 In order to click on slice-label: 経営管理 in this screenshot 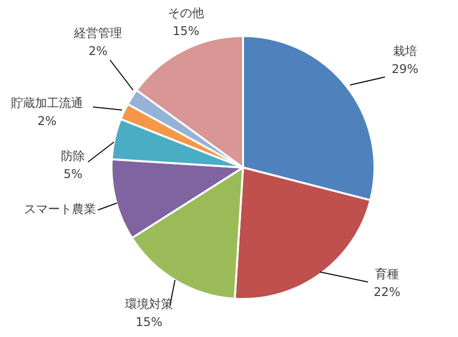, I will do `click(97, 33)`.